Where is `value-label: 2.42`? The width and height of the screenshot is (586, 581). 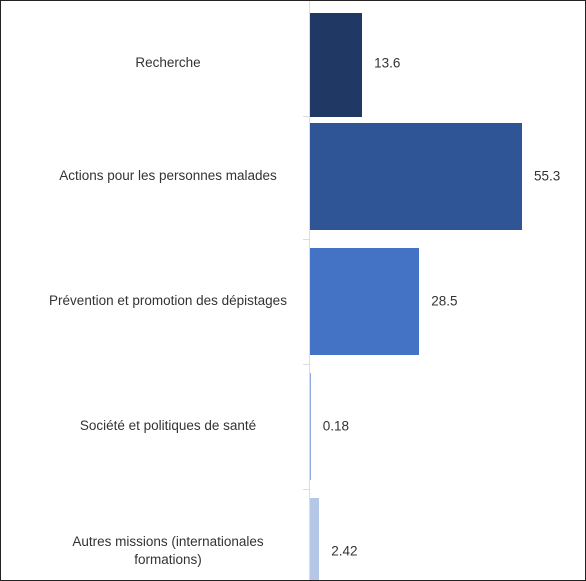
value-label: 2.42 is located at coordinates (344, 551).